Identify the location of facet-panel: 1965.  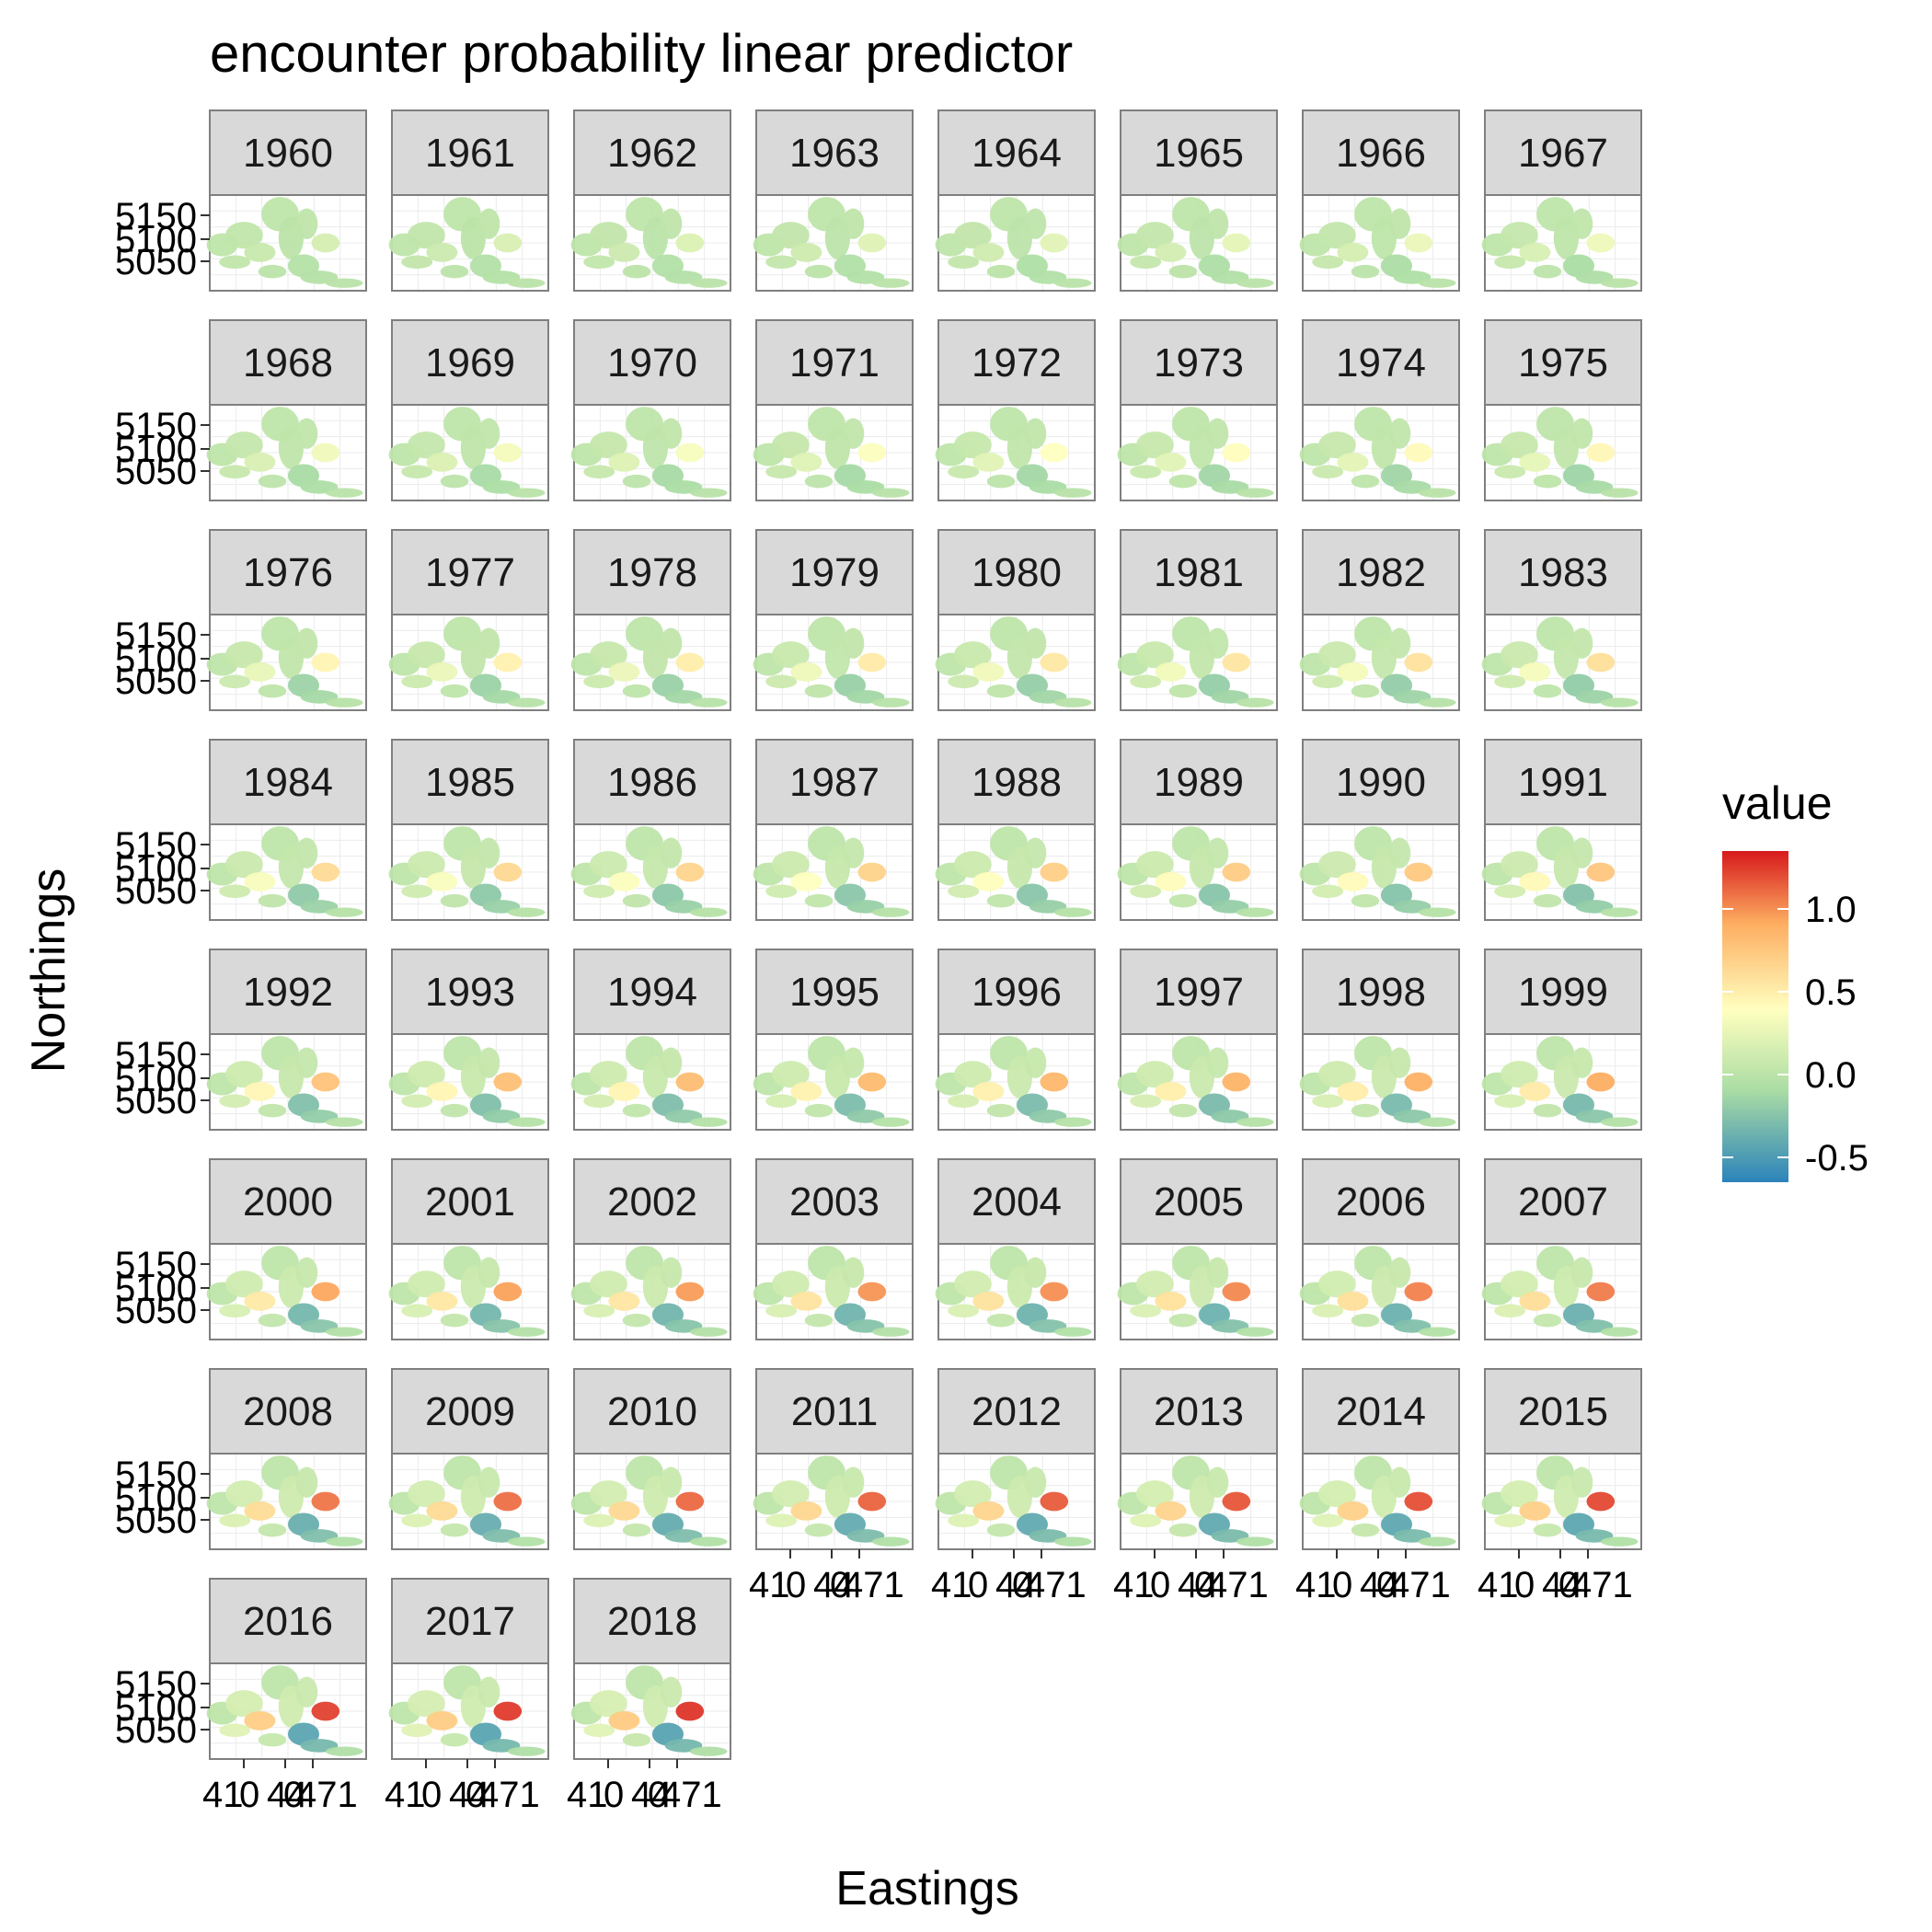
(1197, 200).